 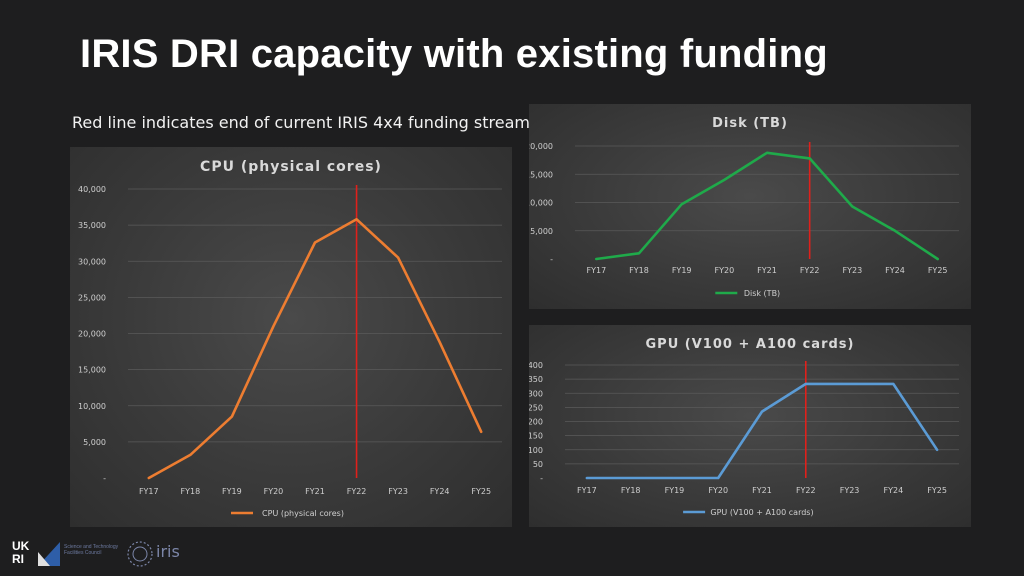 What do you see at coordinates (168, 551) in the screenshot?
I see `iris-logo-text: iris` at bounding box center [168, 551].